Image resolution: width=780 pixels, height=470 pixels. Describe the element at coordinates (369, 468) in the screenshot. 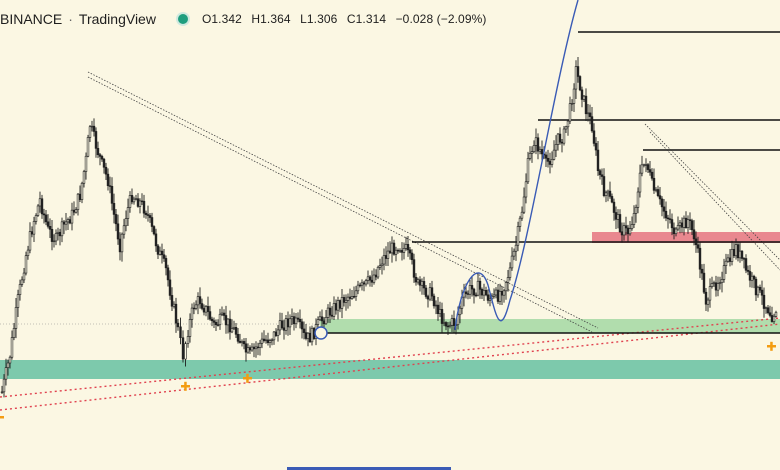

I see `time-scroll-indicator` at that location.